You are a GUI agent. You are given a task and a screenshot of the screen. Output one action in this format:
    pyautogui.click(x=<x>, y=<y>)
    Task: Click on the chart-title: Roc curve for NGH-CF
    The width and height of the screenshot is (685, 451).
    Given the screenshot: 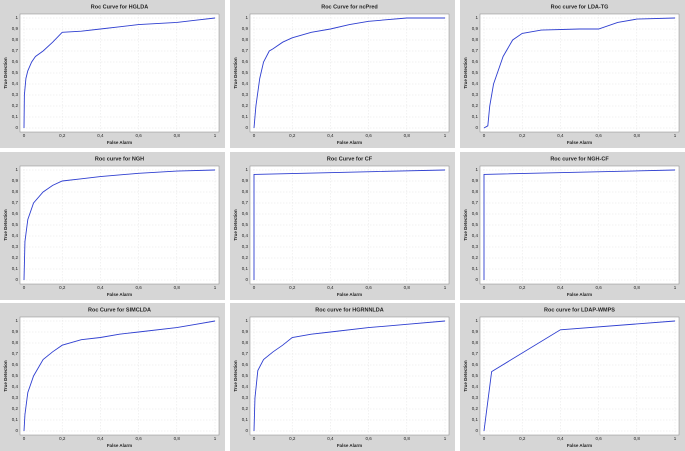 What is the action you would take?
    pyautogui.click(x=579, y=159)
    